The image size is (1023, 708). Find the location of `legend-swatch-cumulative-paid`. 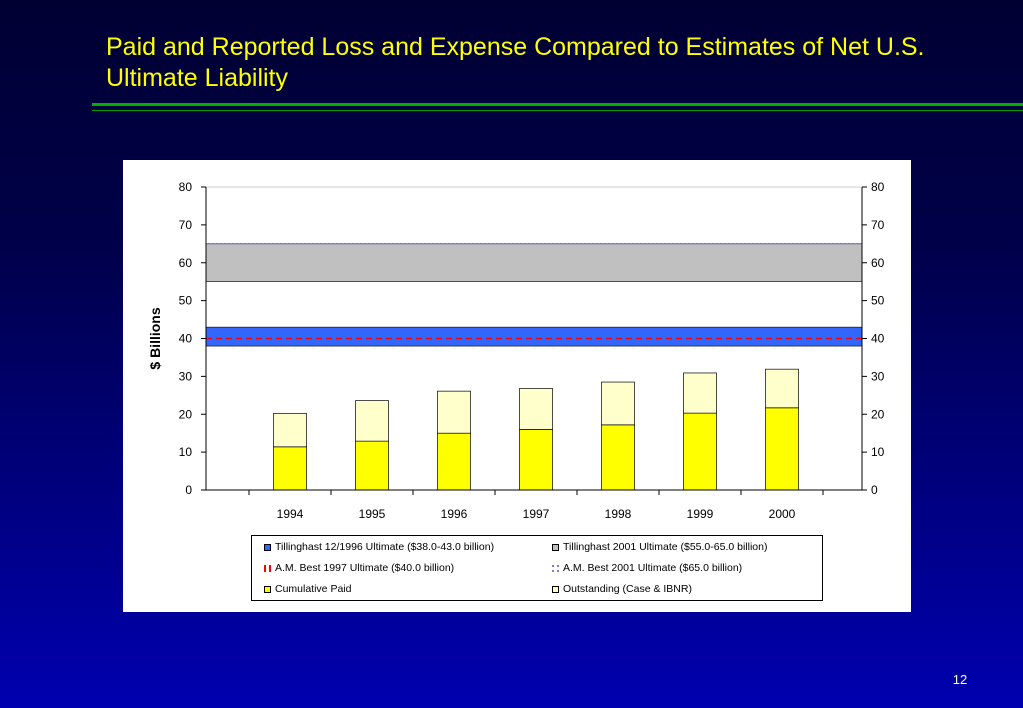

legend-swatch-cumulative-paid is located at coordinates (267, 589).